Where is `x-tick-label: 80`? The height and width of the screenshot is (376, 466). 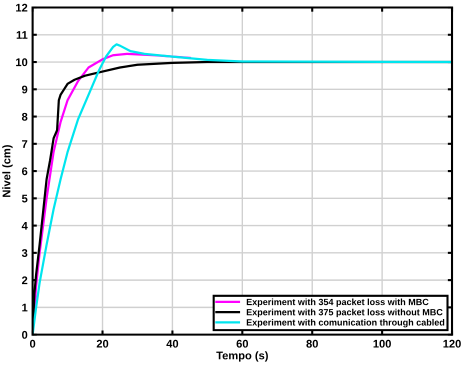 x-tick-label: 80 is located at coordinates (312, 344).